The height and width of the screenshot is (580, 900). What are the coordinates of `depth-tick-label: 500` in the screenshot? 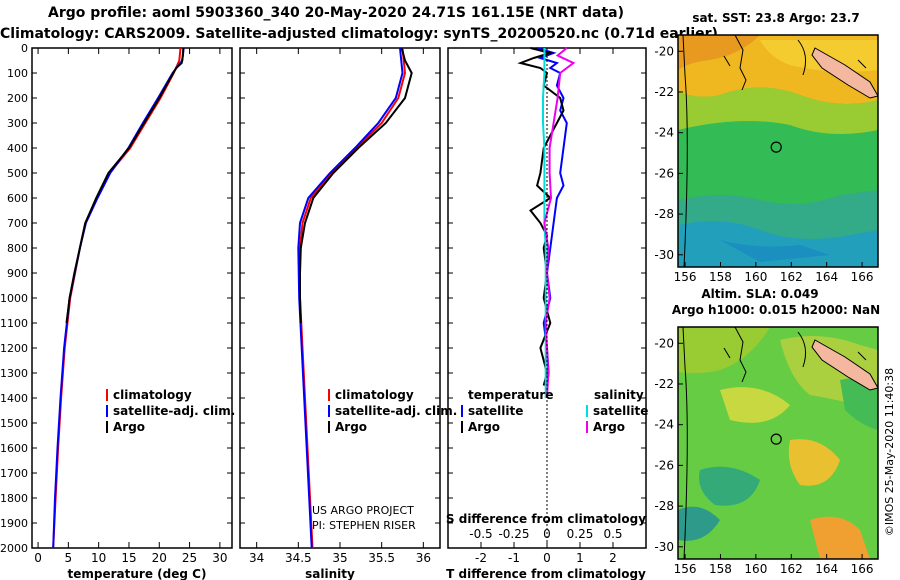 It's located at (17, 173).